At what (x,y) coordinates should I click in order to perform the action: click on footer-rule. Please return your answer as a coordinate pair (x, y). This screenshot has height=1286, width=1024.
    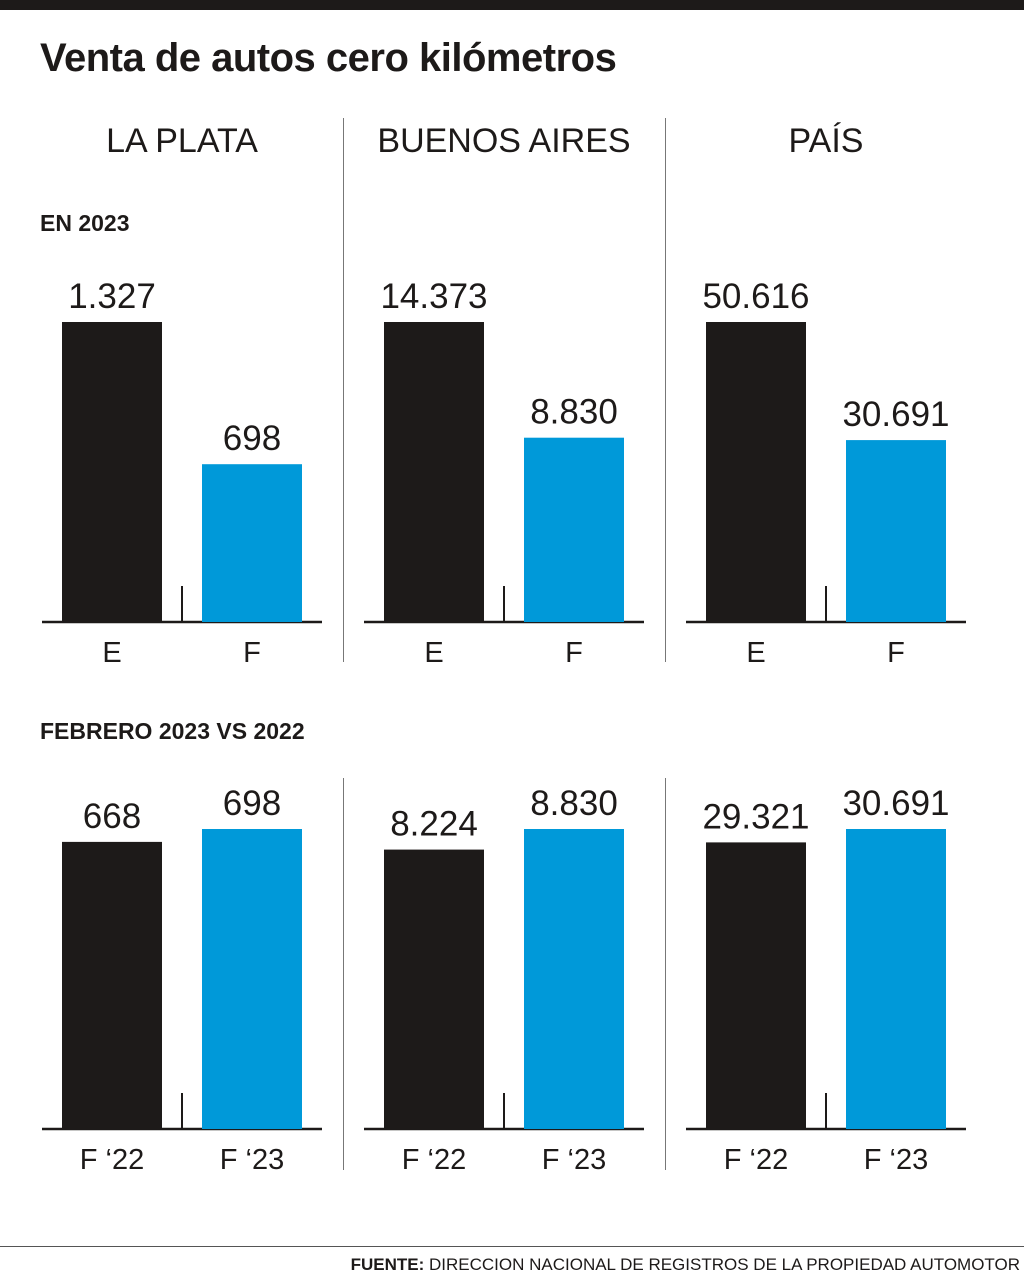
    Looking at the image, I should click on (512, 1246).